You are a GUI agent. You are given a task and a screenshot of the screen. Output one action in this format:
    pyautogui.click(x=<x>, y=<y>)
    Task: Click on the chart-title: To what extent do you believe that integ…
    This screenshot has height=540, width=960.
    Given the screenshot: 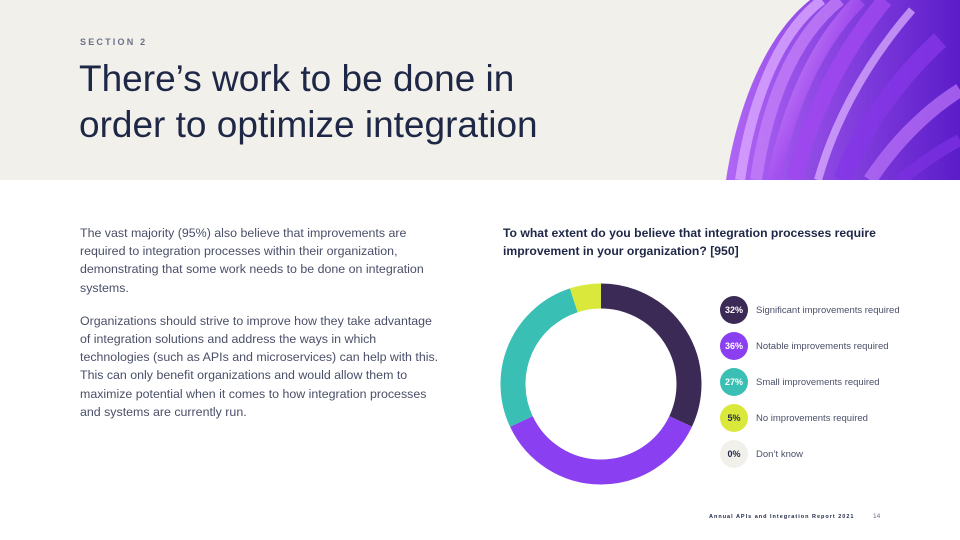 What is the action you would take?
    pyautogui.click(x=689, y=242)
    